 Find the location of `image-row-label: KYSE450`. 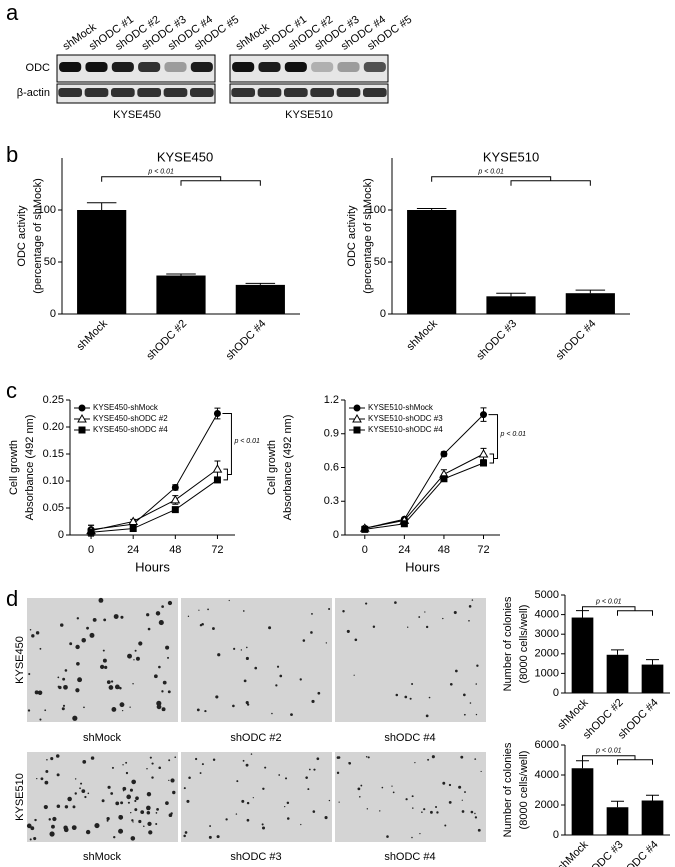

image-row-label: KYSE450 is located at coordinates (20, 660).